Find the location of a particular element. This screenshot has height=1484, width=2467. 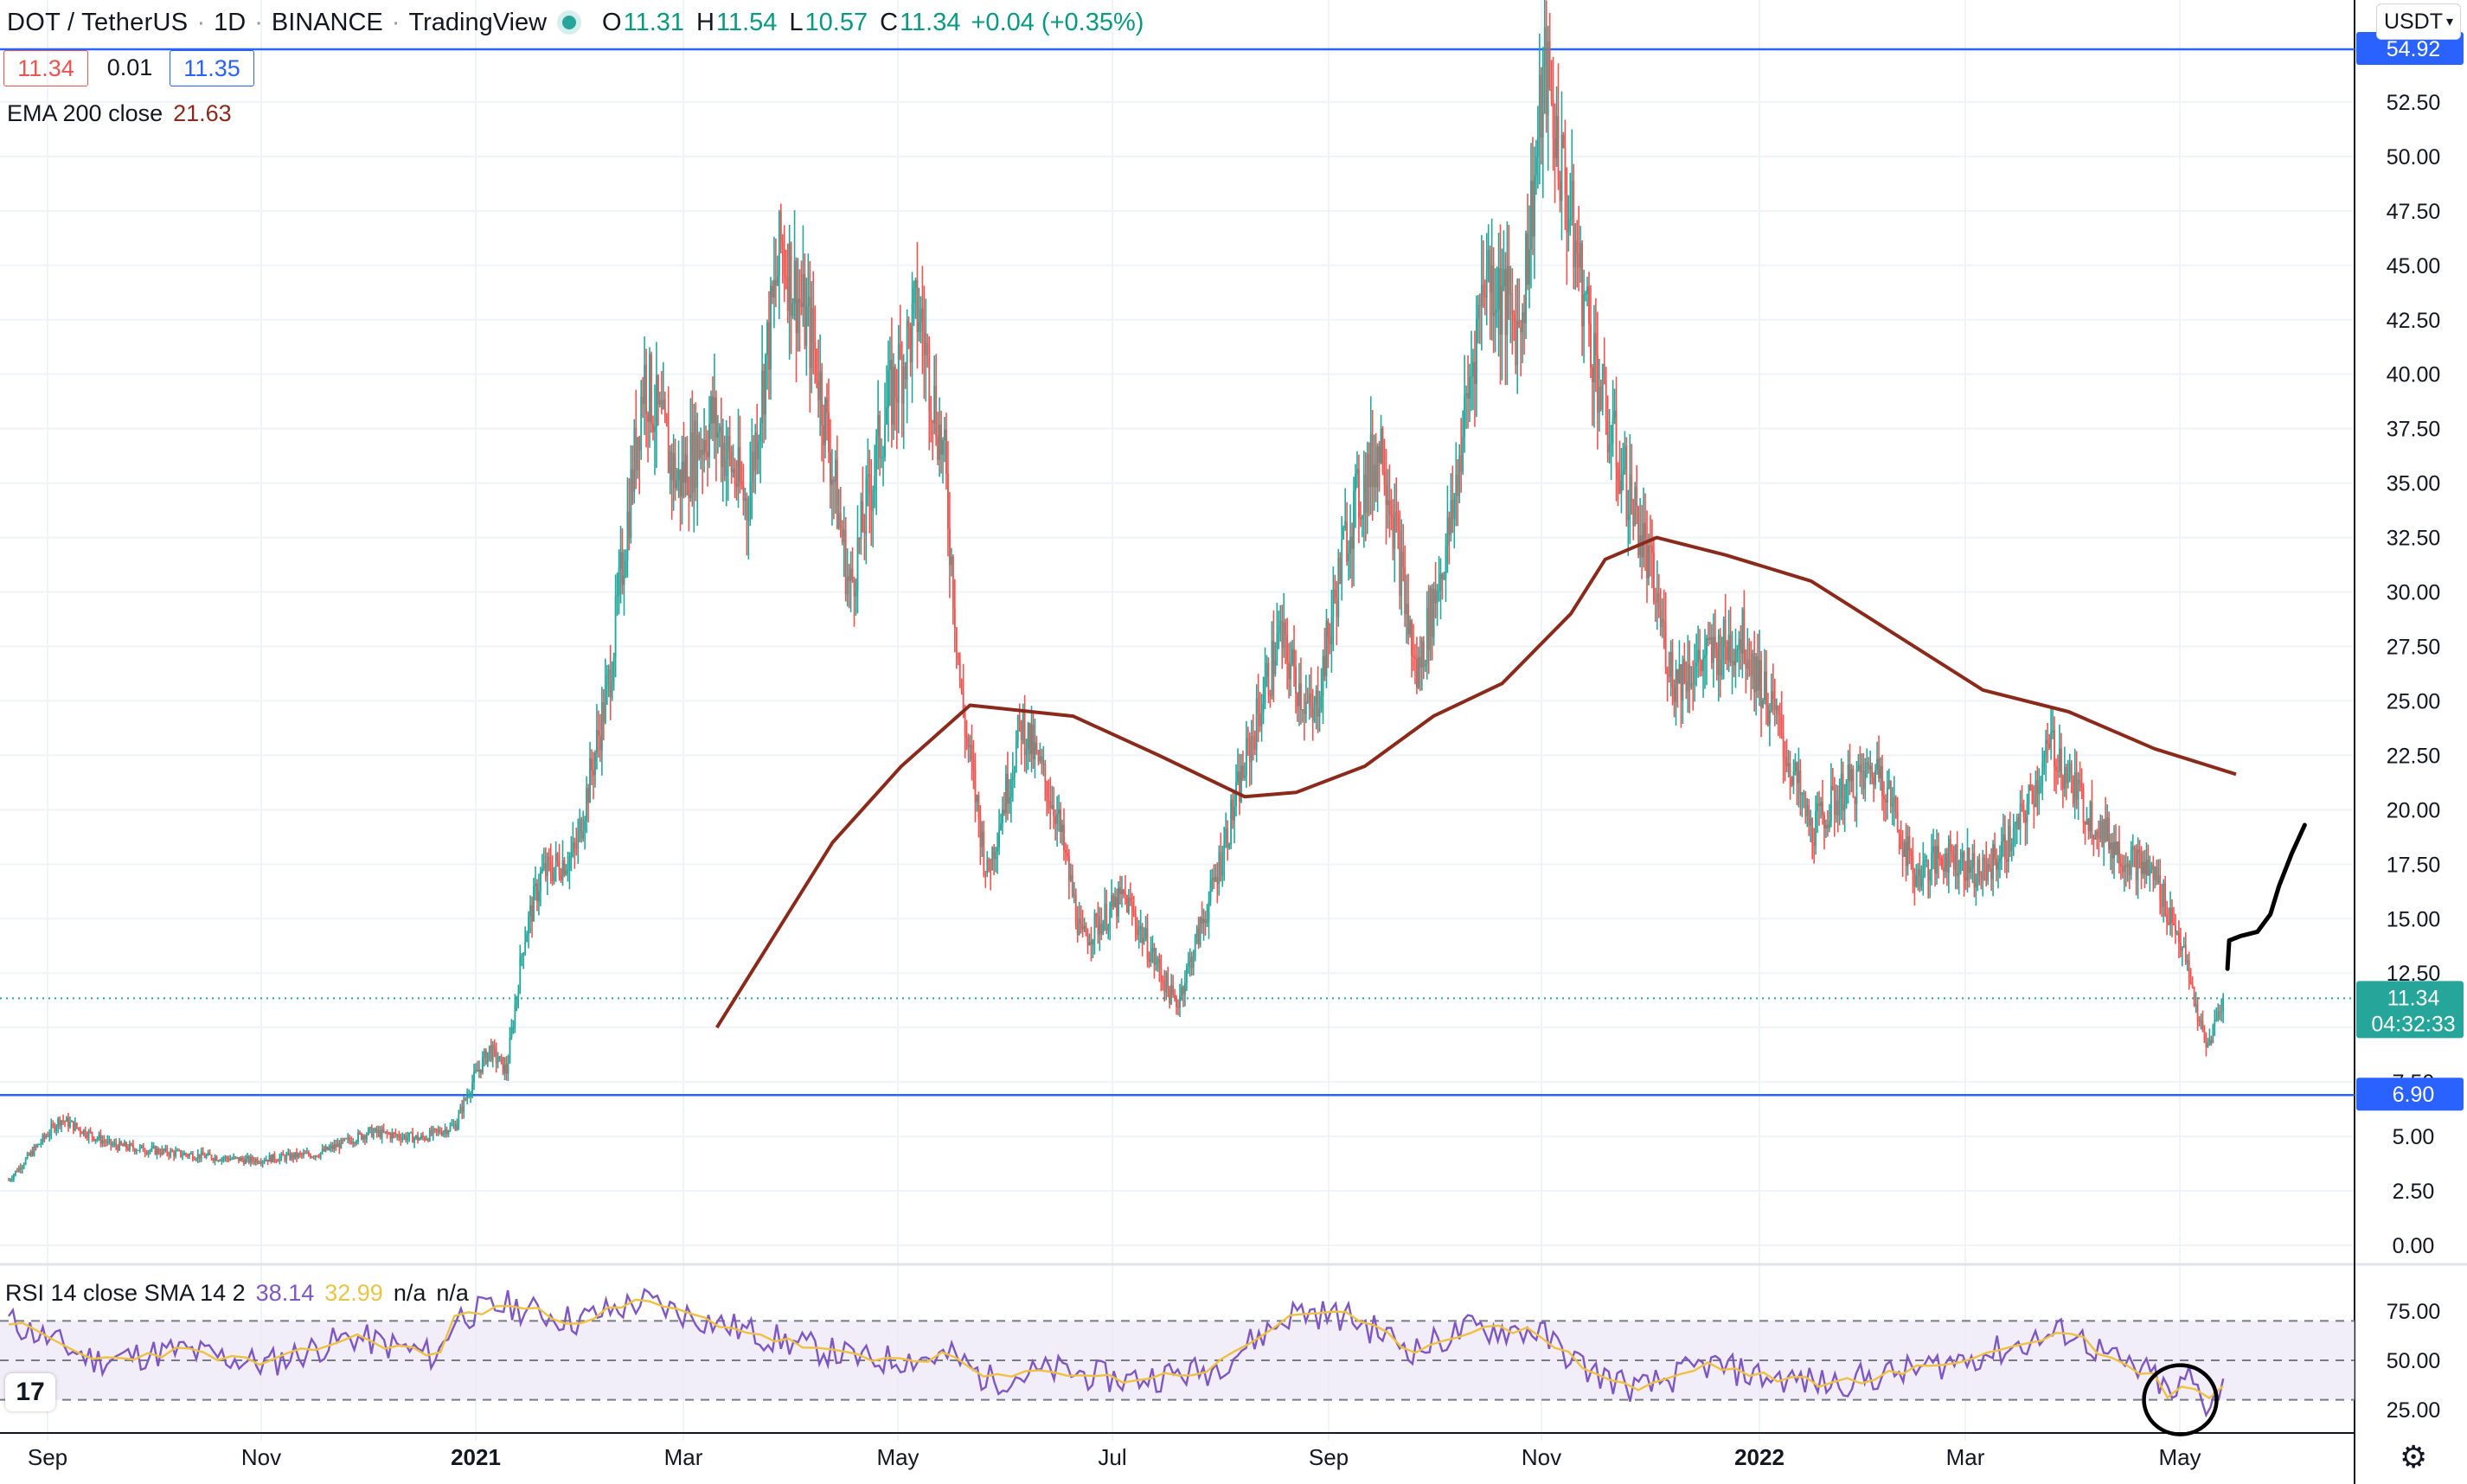

rsi-legend: RSI 14 close SMA 14 2 38.14 32.99 n/a n/a is located at coordinates (242, 1293).